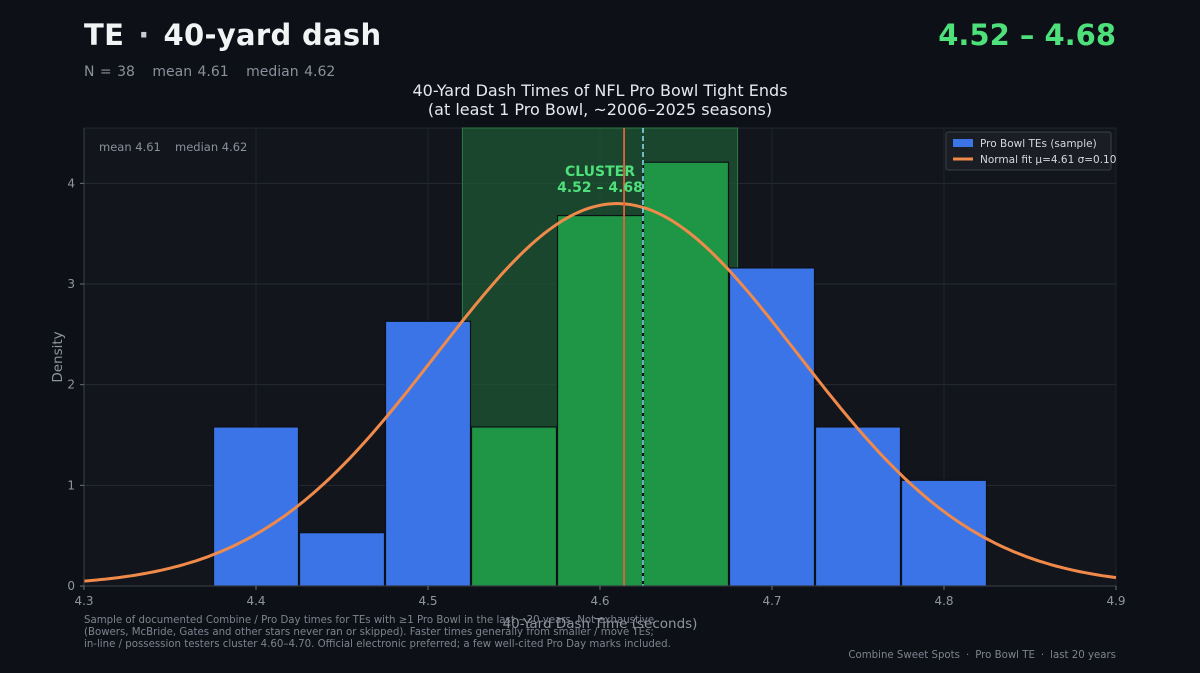 The width and height of the screenshot is (1200, 673). Describe the element at coordinates (599, 601) in the screenshot. I see `x-tick-label: 4.6` at that location.